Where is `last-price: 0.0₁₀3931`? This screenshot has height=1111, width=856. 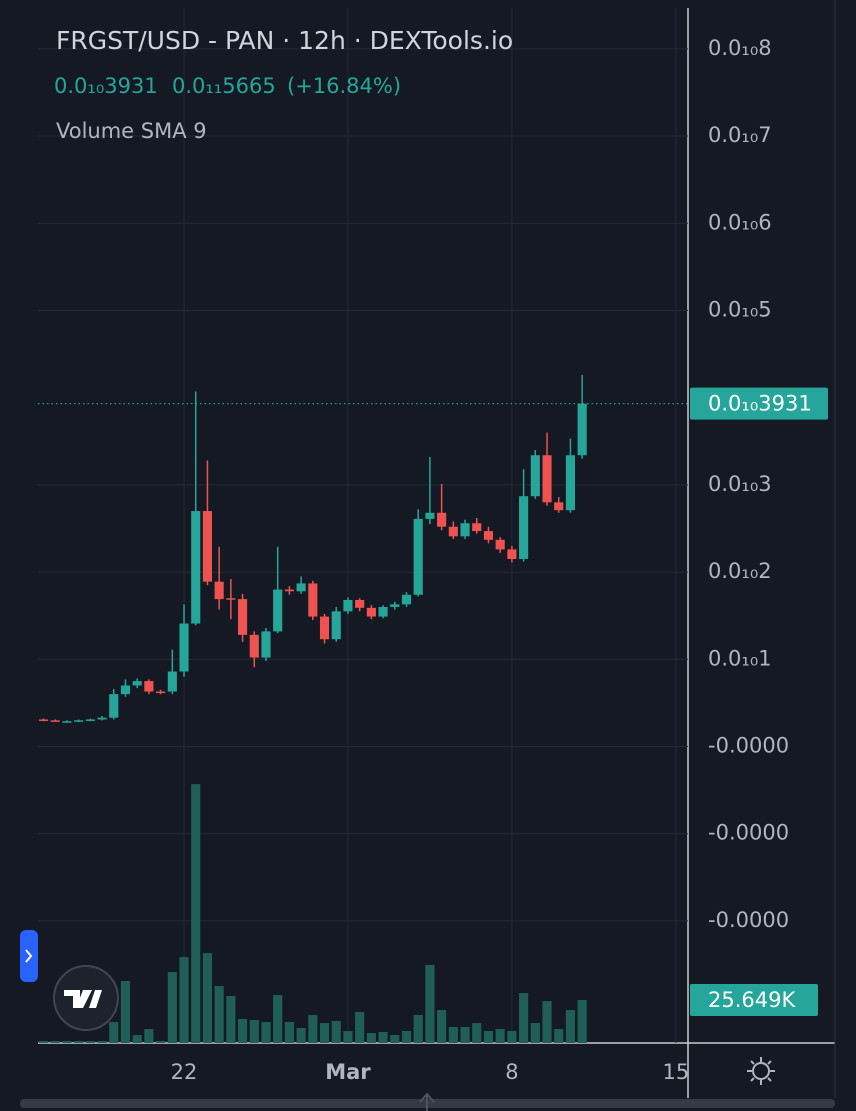
last-price: 0.0₁₀3931 is located at coordinates (106, 86).